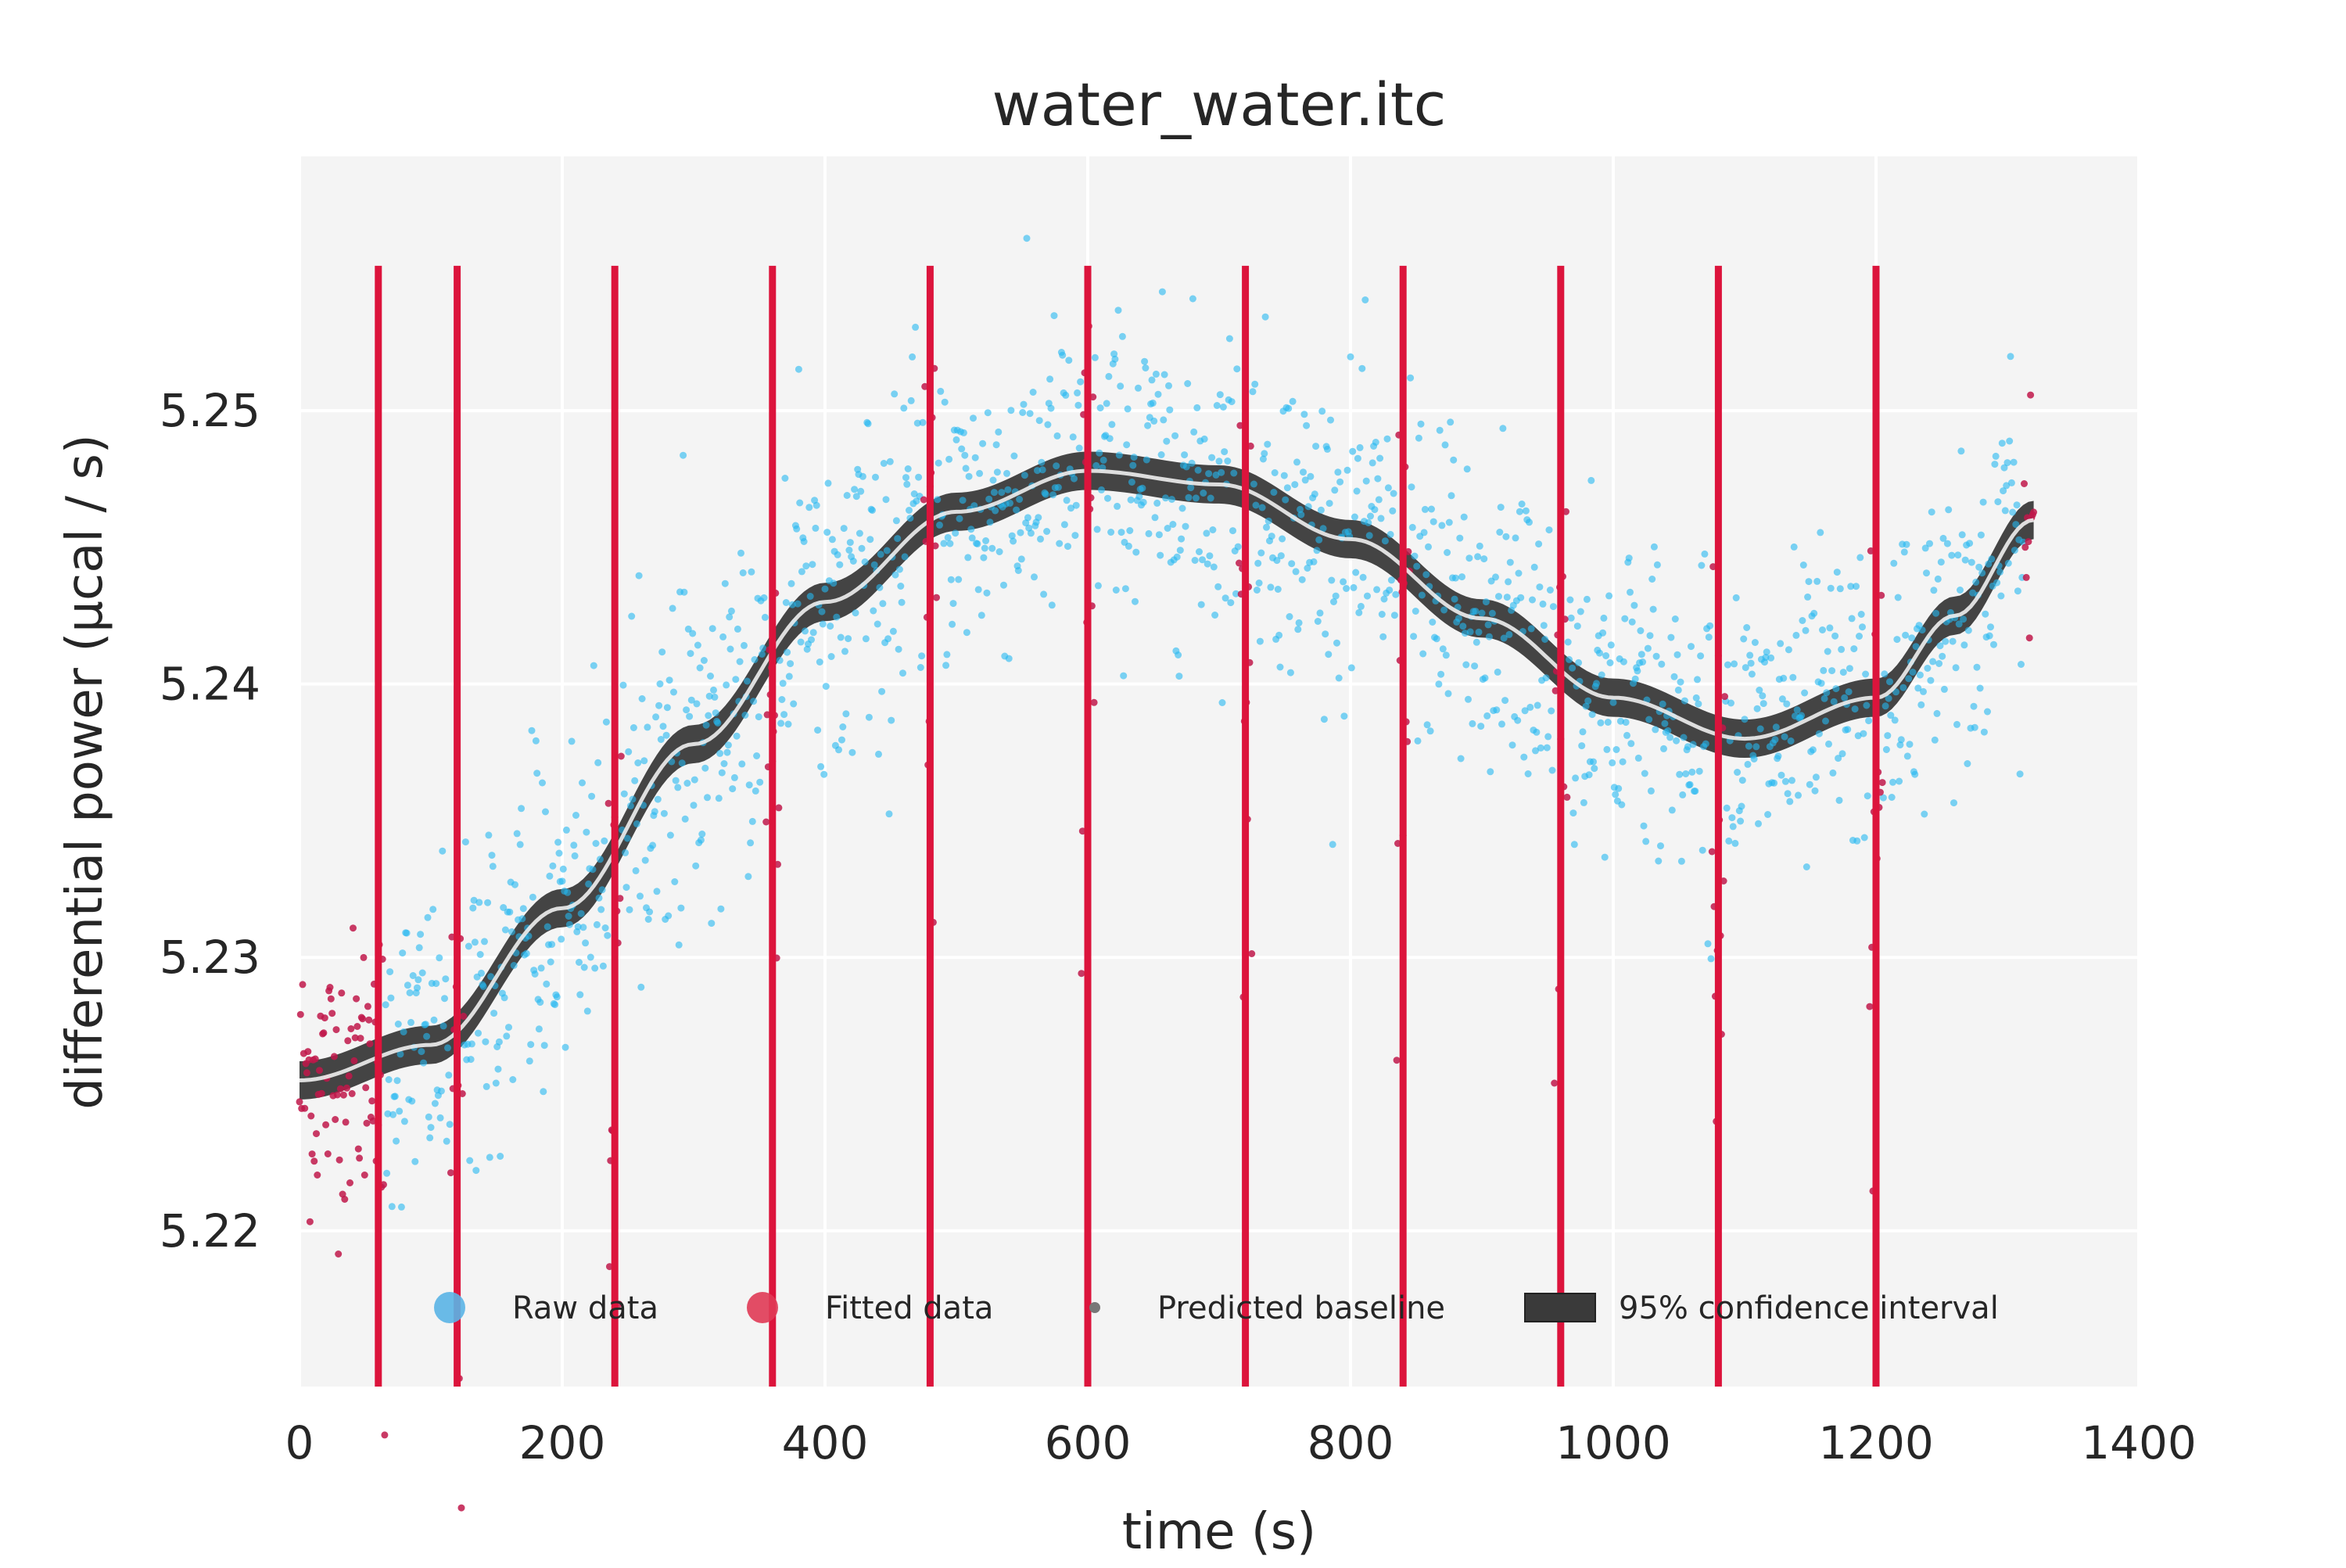  Describe the element at coordinates (1241, 1442) in the screenshot. I see `x-axis-ticks: 0 200 400 600 800 1000 1200 1400` at that location.